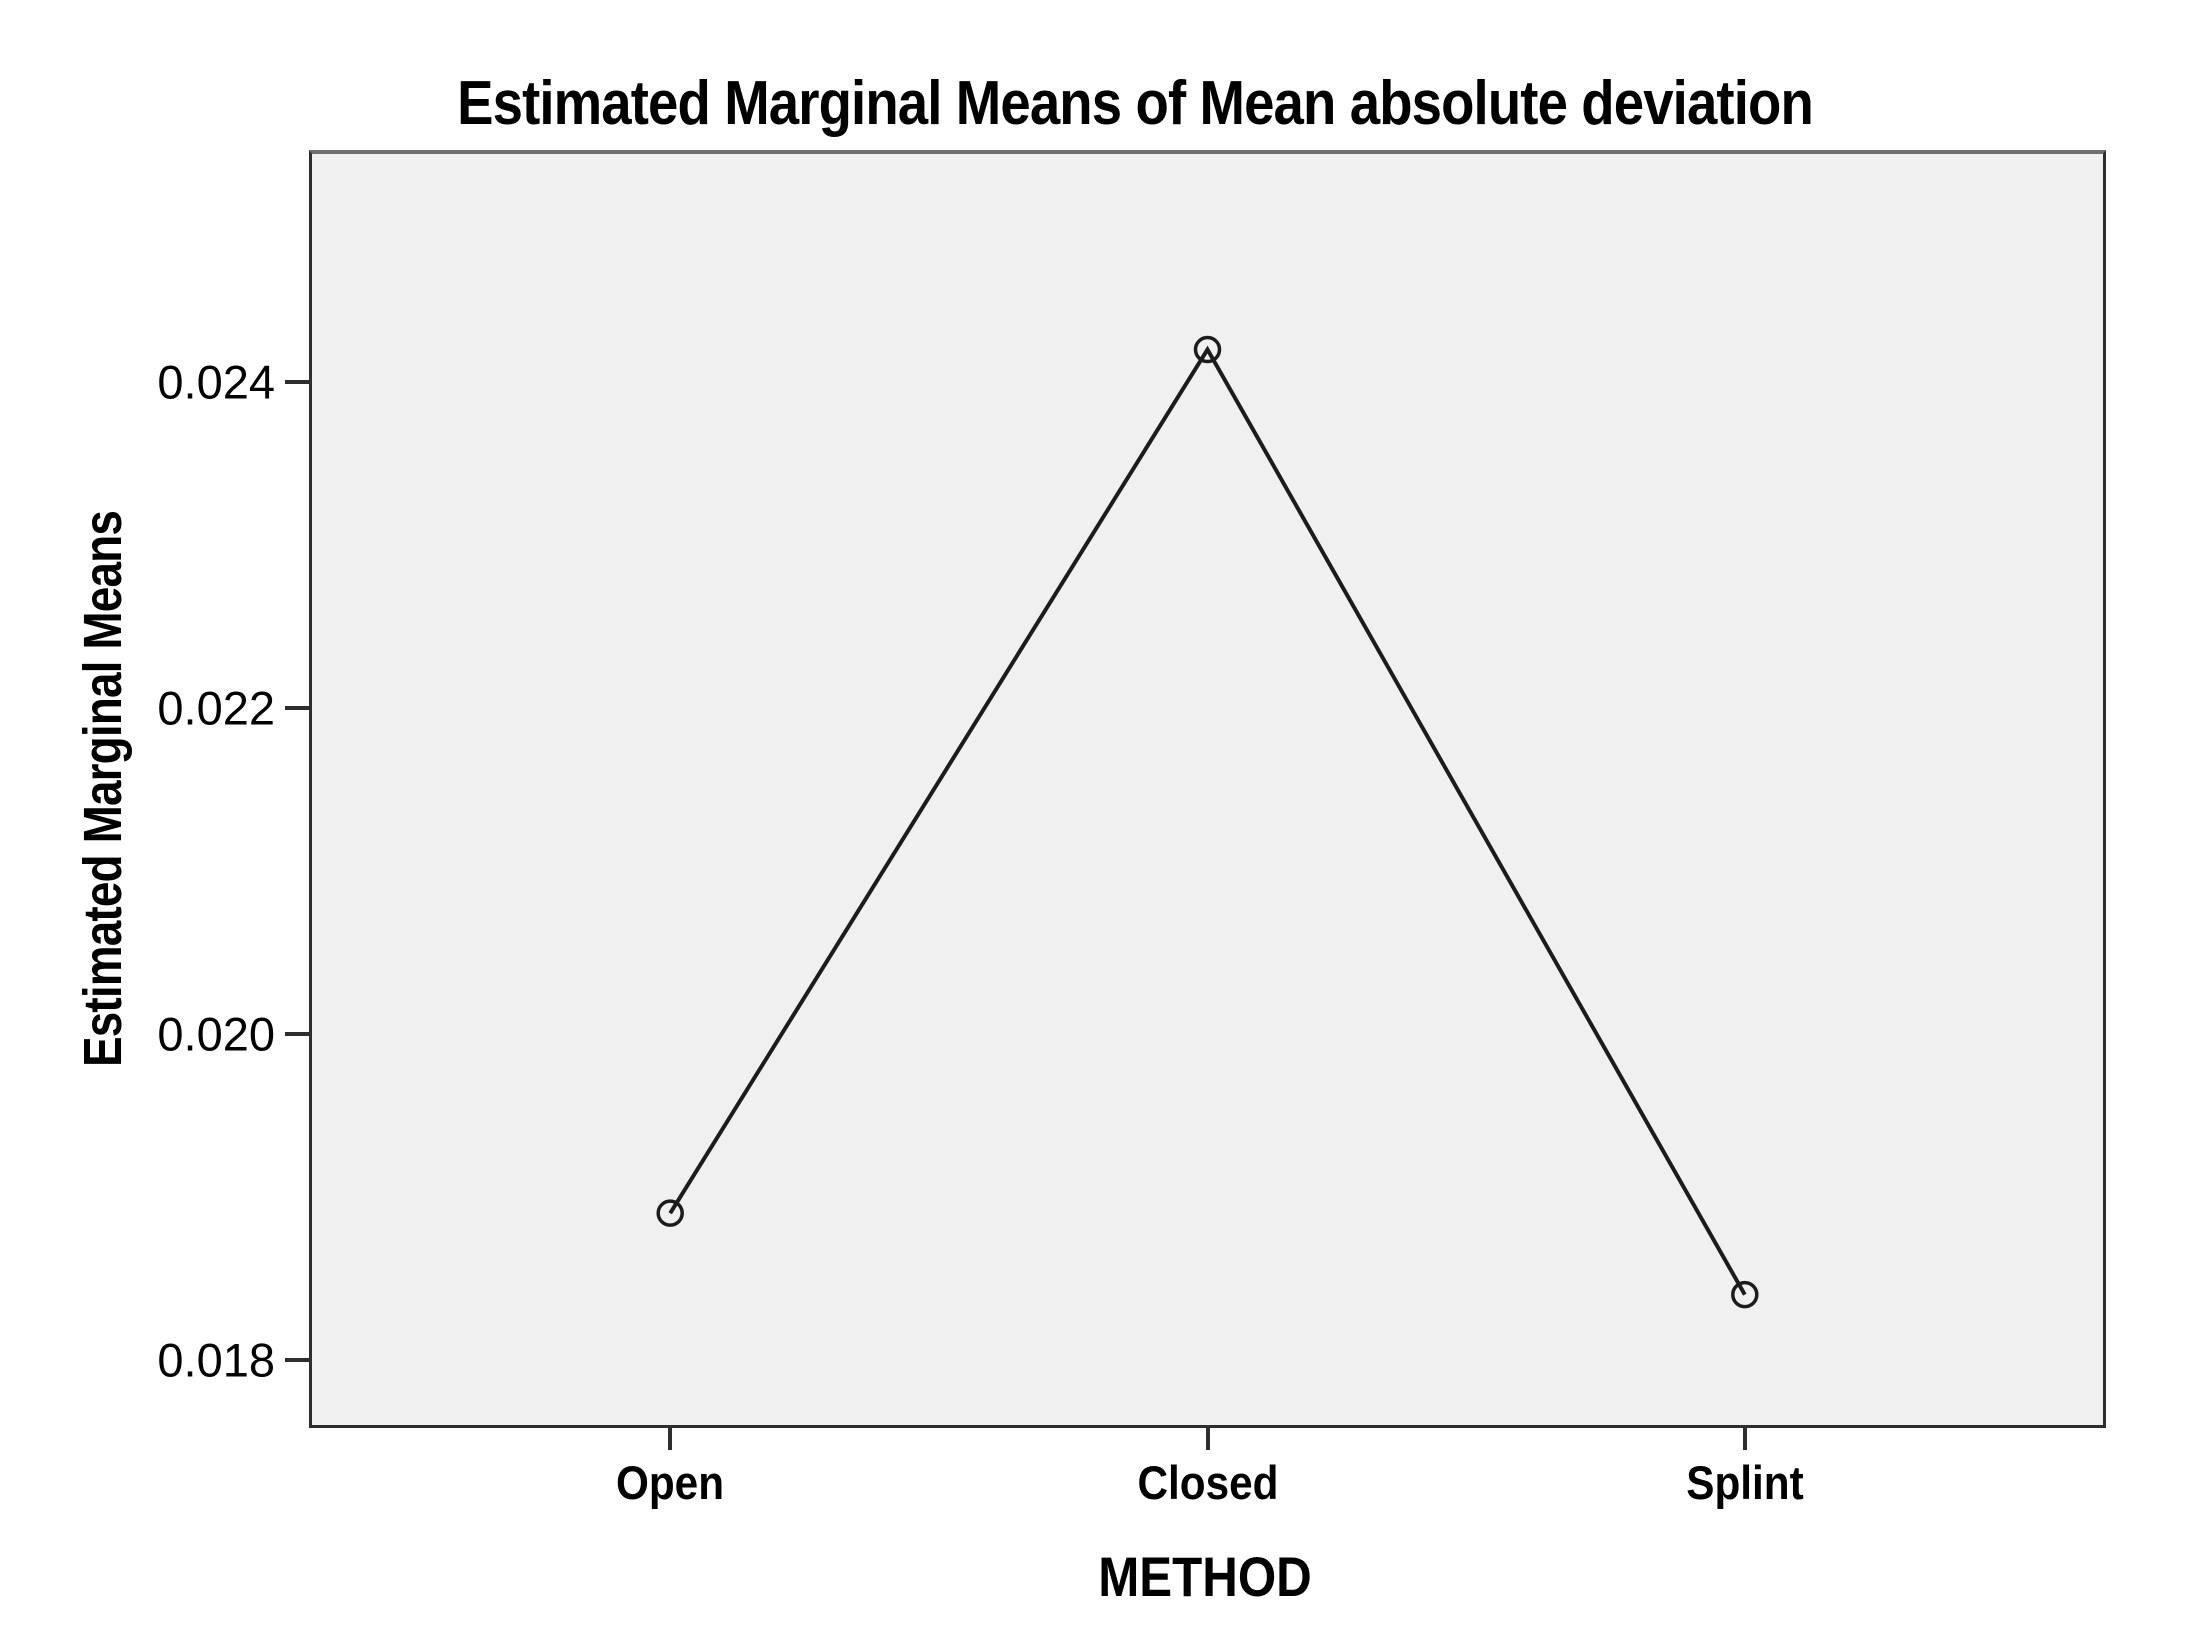 Image resolution: width=2193 pixels, height=1627 pixels. What do you see at coordinates (1207, 1482) in the screenshot?
I see `x-tick-label-closed: Closed` at bounding box center [1207, 1482].